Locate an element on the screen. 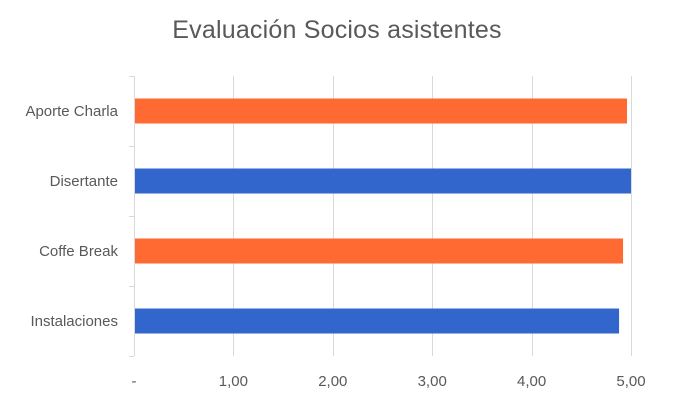  chart-title: Evaluación Socios asistentes is located at coordinates (337, 30).